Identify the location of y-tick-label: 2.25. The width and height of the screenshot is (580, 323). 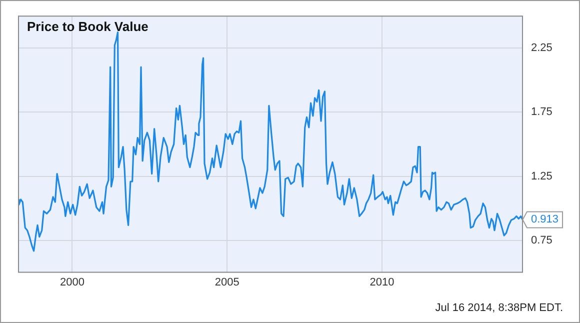
(541, 48).